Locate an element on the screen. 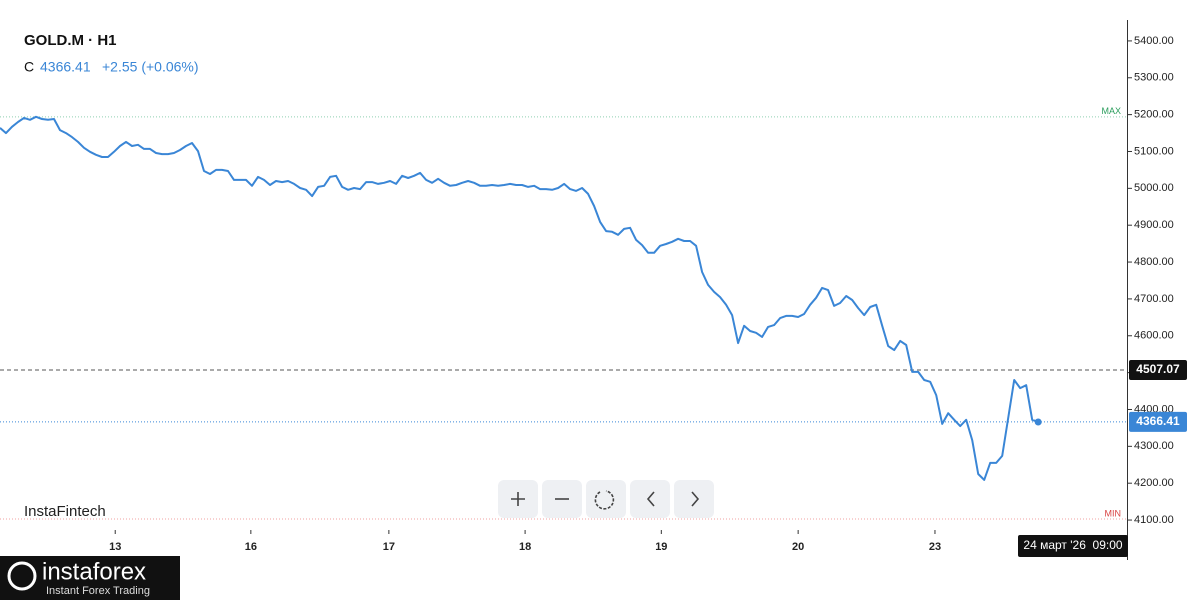 Image resolution: width=1200 pixels, height=605 pixels. scroll-right-button is located at coordinates (694, 499).